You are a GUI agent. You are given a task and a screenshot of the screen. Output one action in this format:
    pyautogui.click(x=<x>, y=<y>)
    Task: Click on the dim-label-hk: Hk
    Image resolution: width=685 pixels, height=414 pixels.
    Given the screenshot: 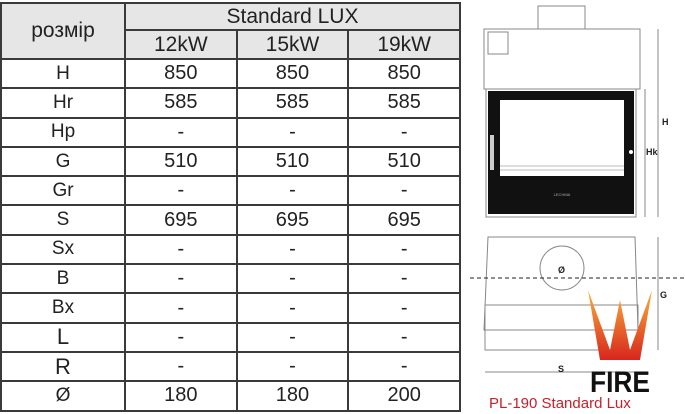 What is the action you would take?
    pyautogui.click(x=652, y=152)
    